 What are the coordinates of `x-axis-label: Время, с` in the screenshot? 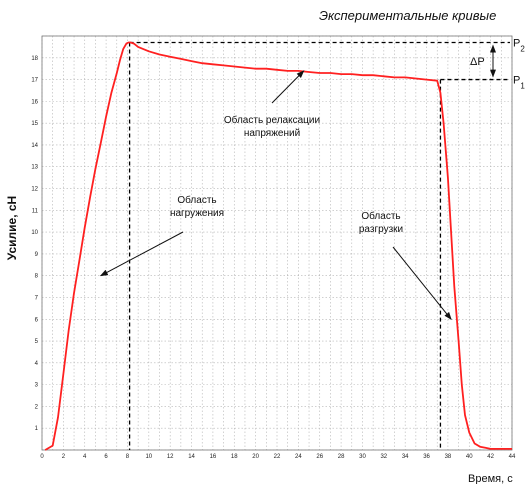 It's located at (490, 478).